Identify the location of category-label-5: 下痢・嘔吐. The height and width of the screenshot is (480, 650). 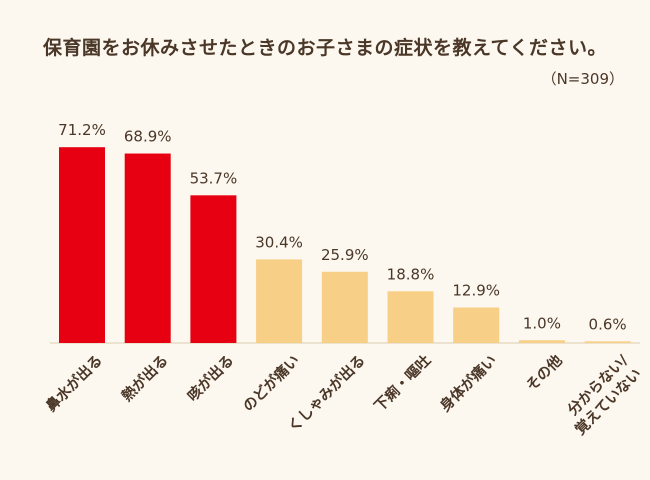
(402, 383).